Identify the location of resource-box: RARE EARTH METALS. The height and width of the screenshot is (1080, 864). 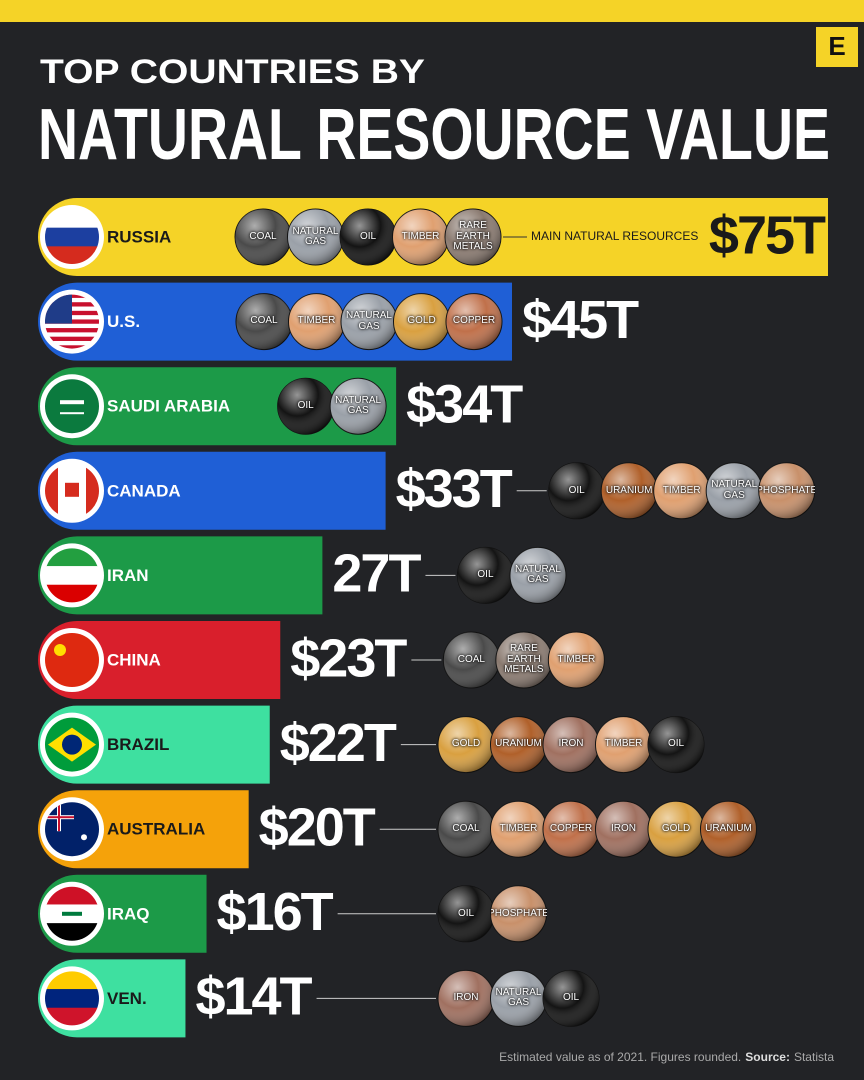
(523, 660).